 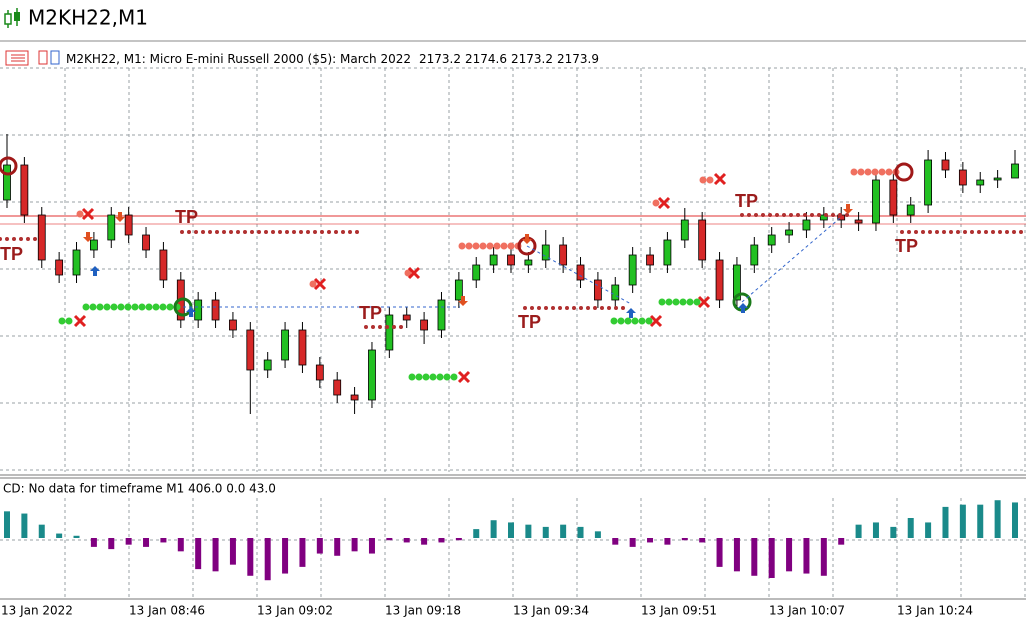 I want to click on x-tick-label: 13 Jan 09:18, so click(x=423, y=611).